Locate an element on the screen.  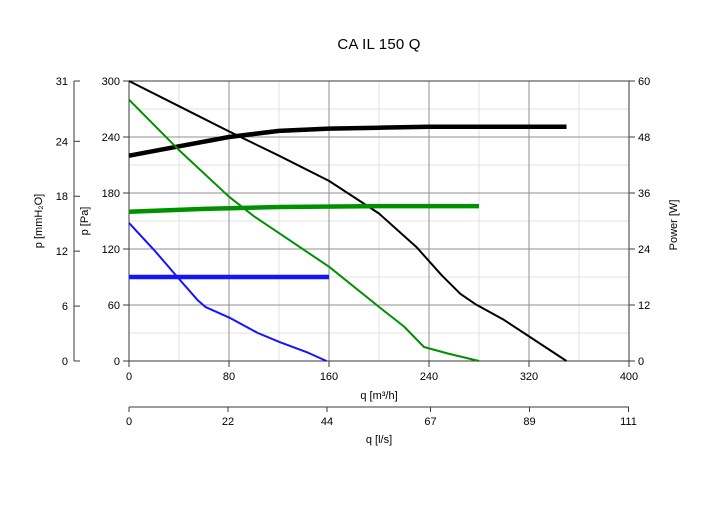
tick-label-m3h: 240 is located at coordinates (429, 377).